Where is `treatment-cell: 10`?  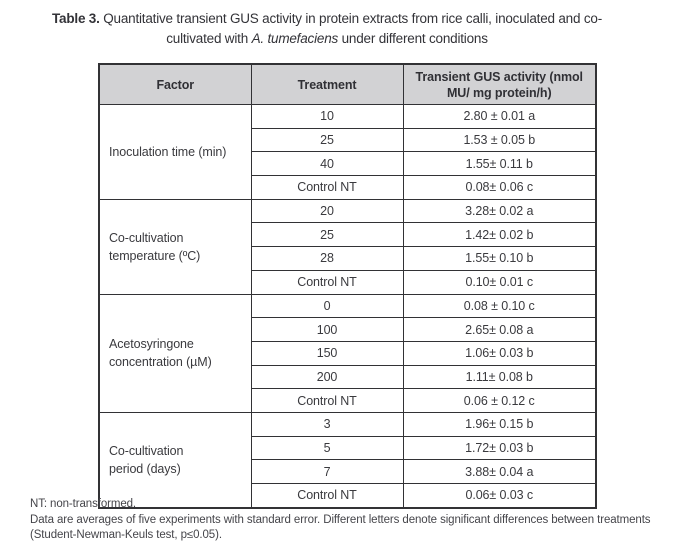 treatment-cell: 10 is located at coordinates (327, 116).